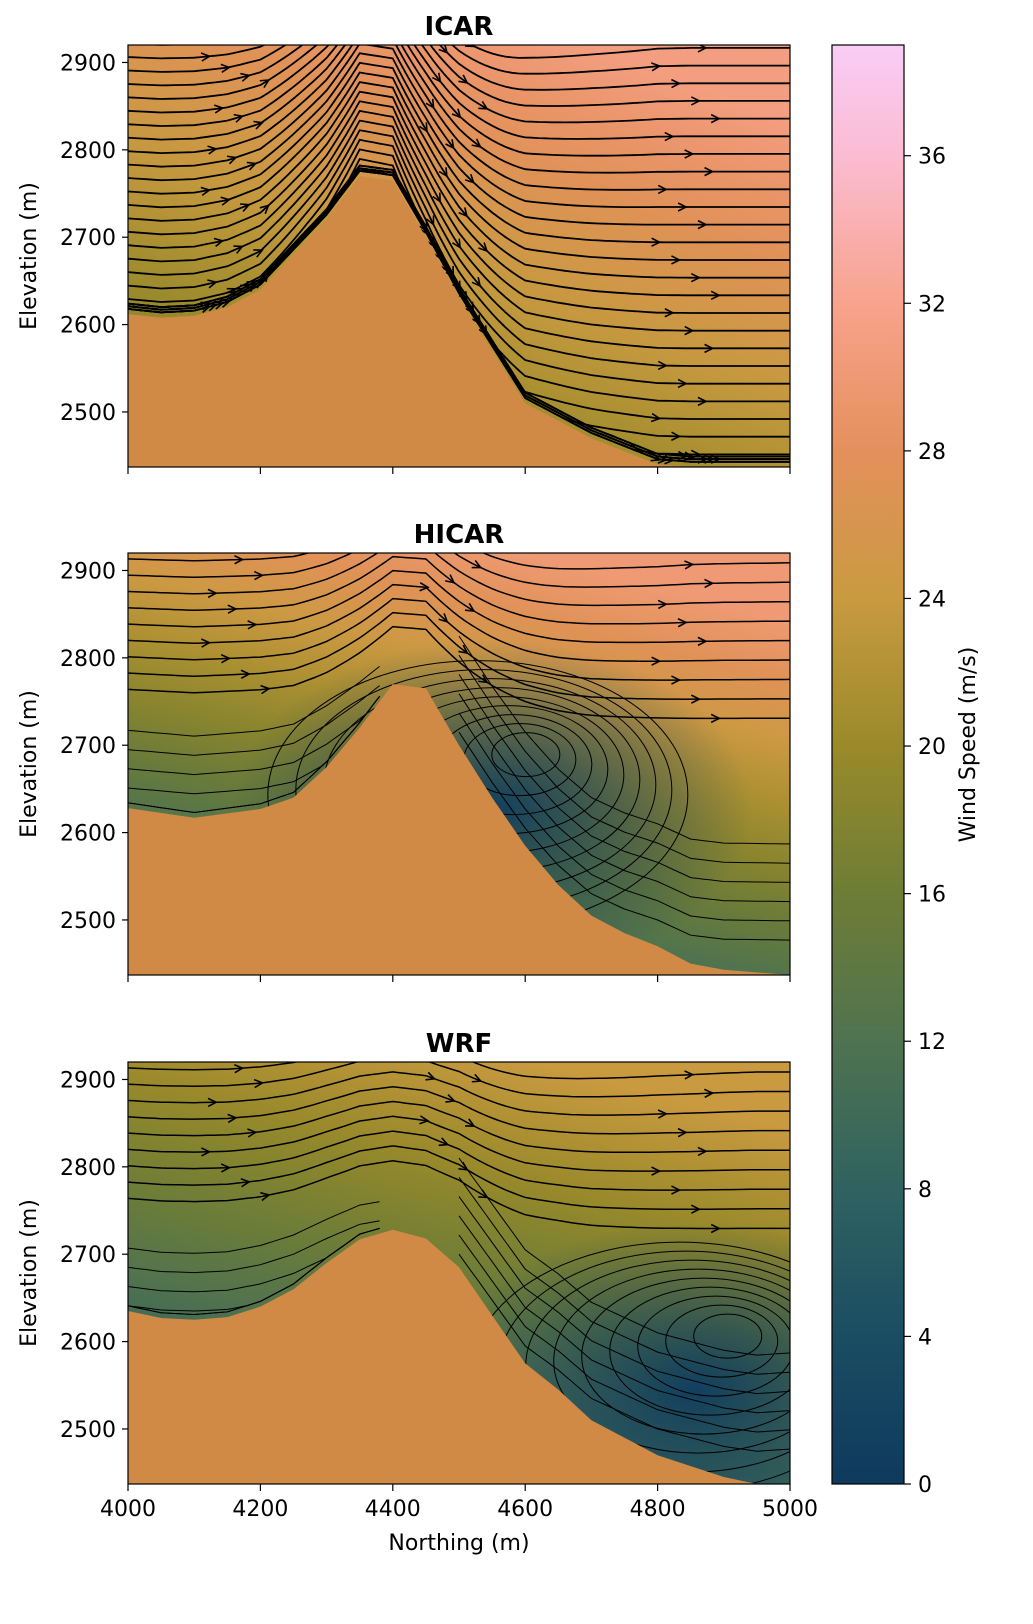 The height and width of the screenshot is (1624, 1033). I want to click on y-tick-label: 2500, so click(88, 1430).